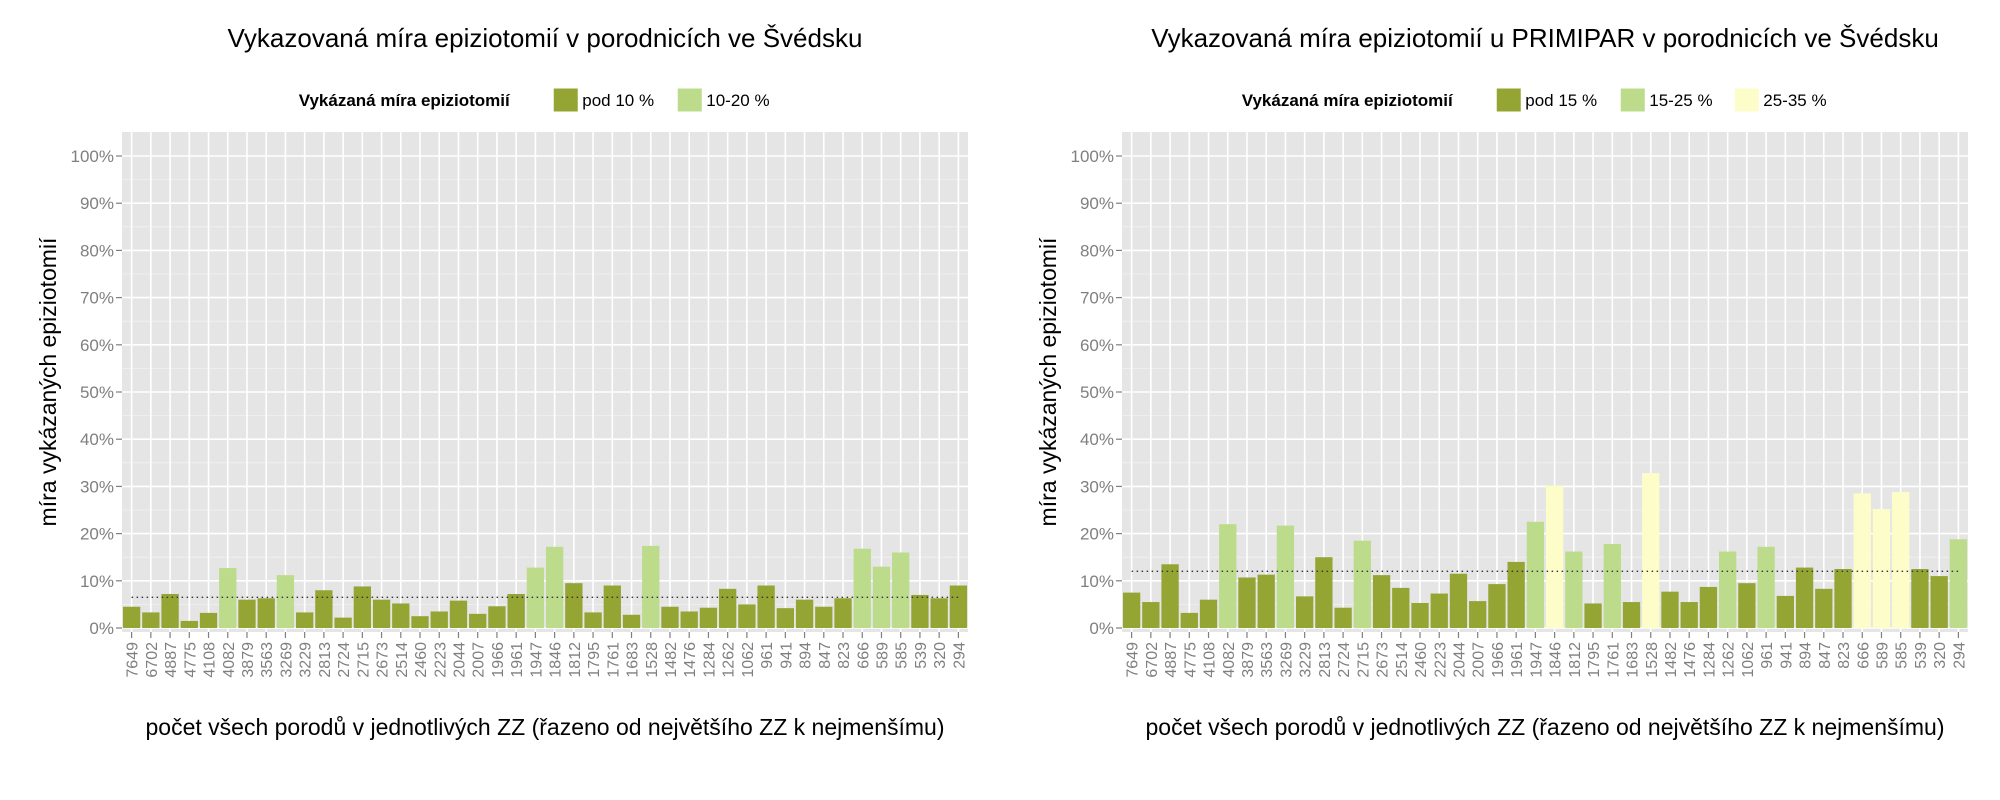 This screenshot has height=800, width=2000. What do you see at coordinates (737, 100) in the screenshot?
I see `legend-entry-label: 10-20 %` at bounding box center [737, 100].